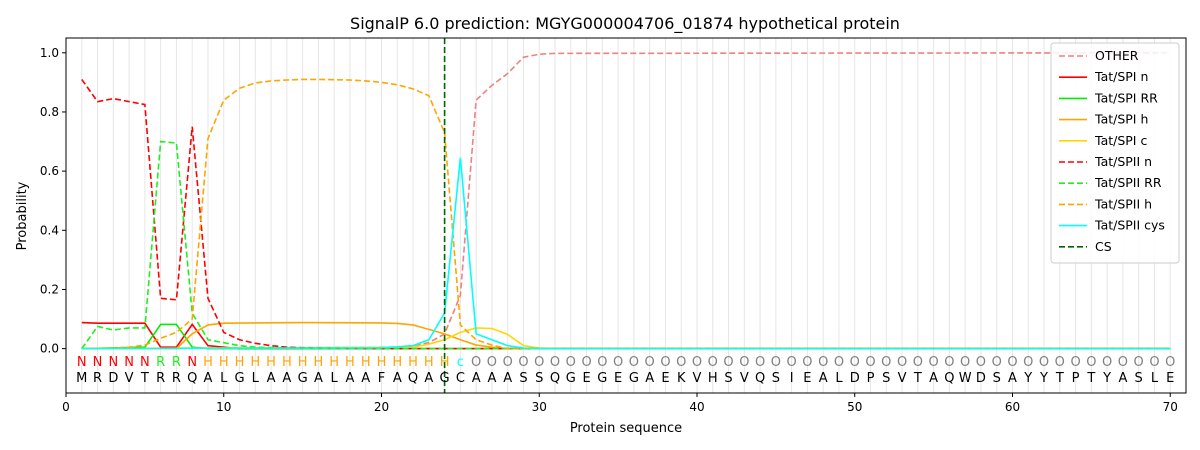 This screenshot has width=1200, height=450. What do you see at coordinates (681, 378) in the screenshot?
I see `residue-label: K` at bounding box center [681, 378].